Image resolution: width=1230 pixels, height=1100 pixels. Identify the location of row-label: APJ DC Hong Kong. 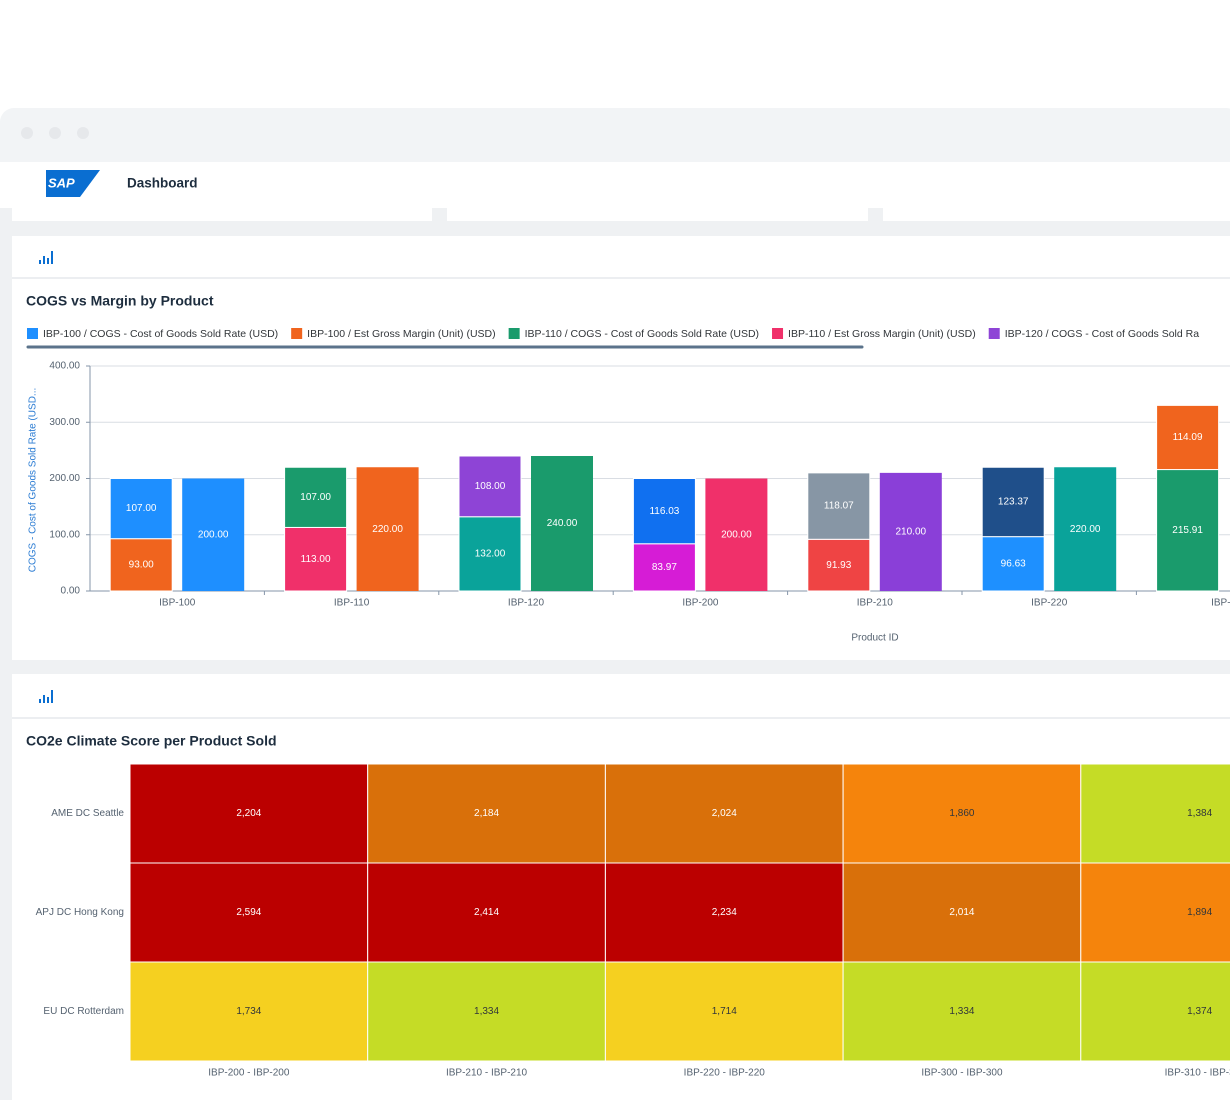
(80, 912).